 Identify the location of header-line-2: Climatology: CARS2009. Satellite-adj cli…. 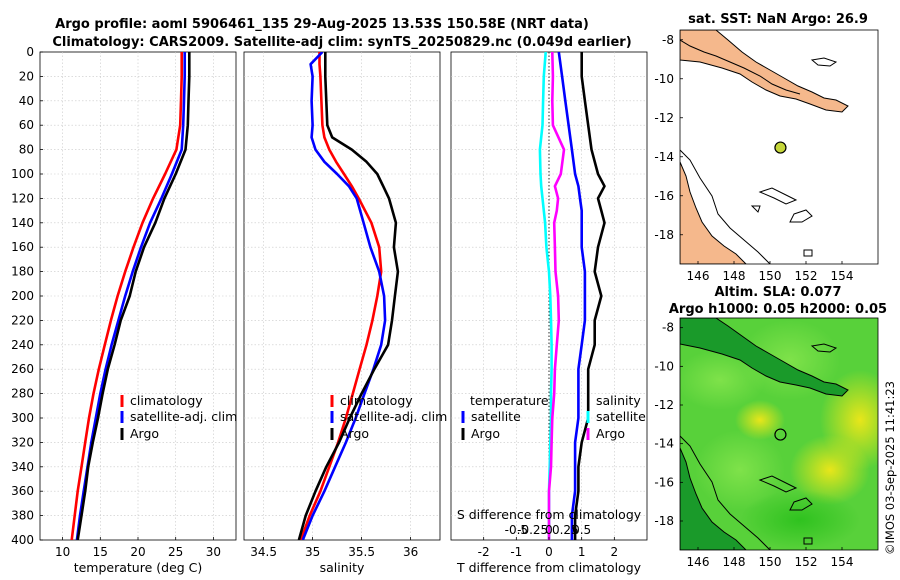
(341, 42).